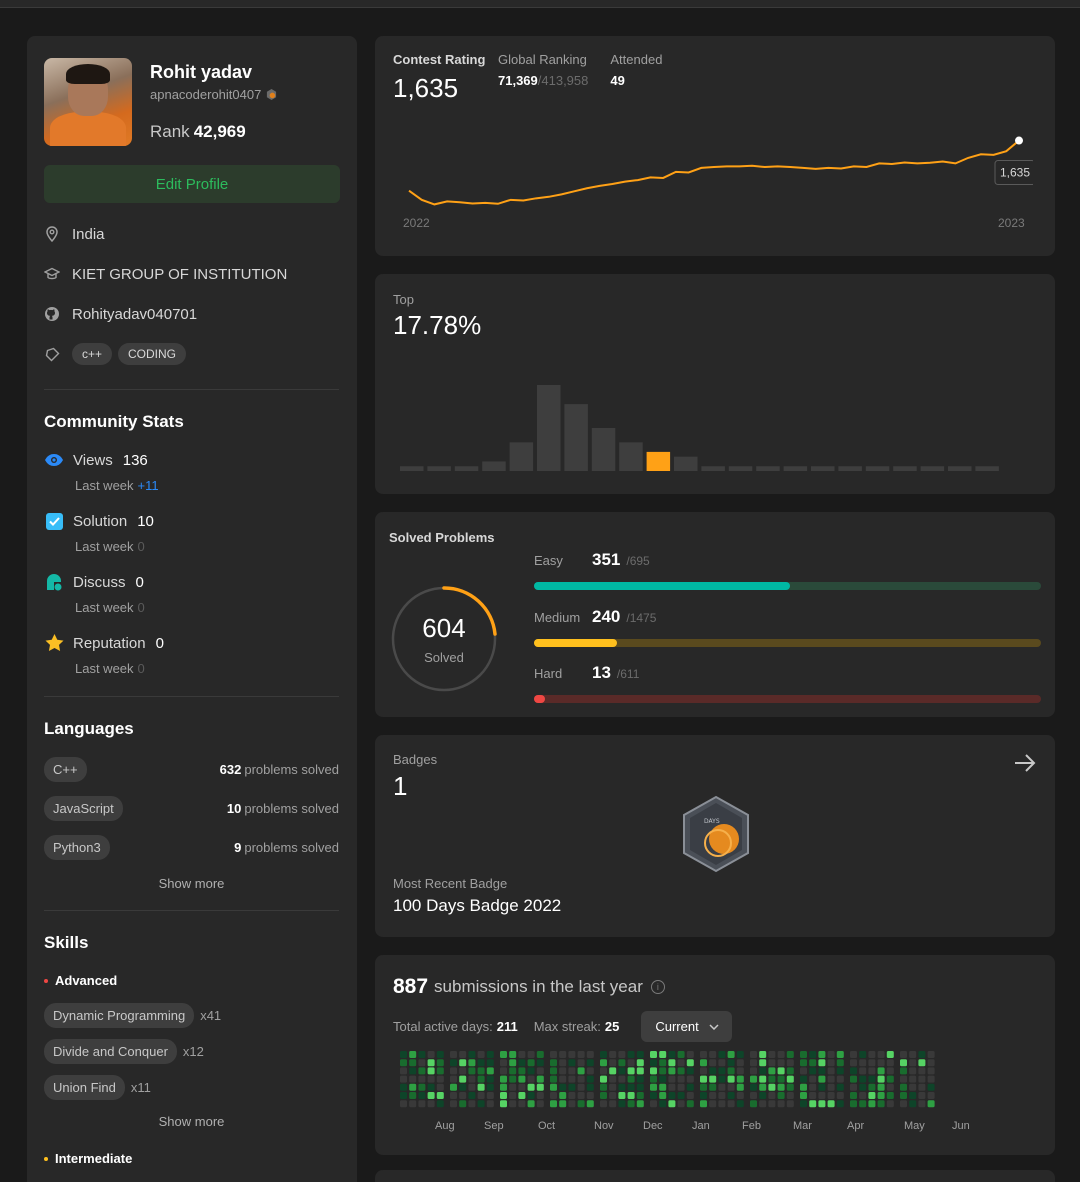 The width and height of the screenshot is (1080, 1182). I want to click on skills-show-more: Show more, so click(191, 1121).